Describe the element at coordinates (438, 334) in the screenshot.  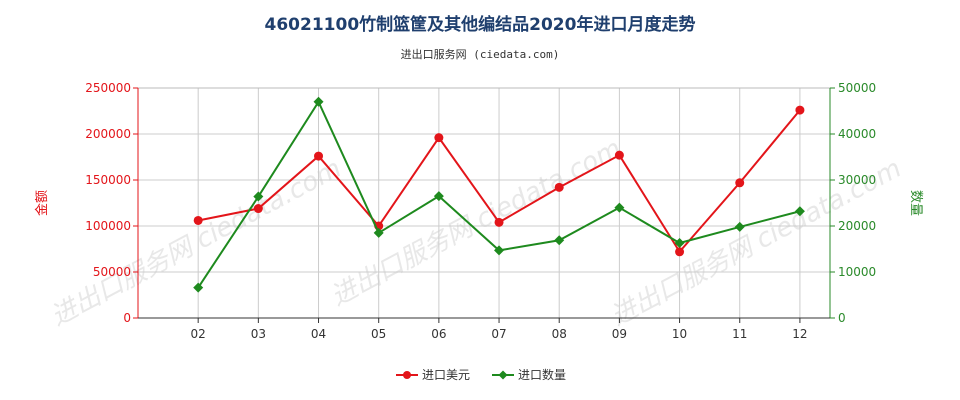
I see `x-tick-label: 06` at that location.